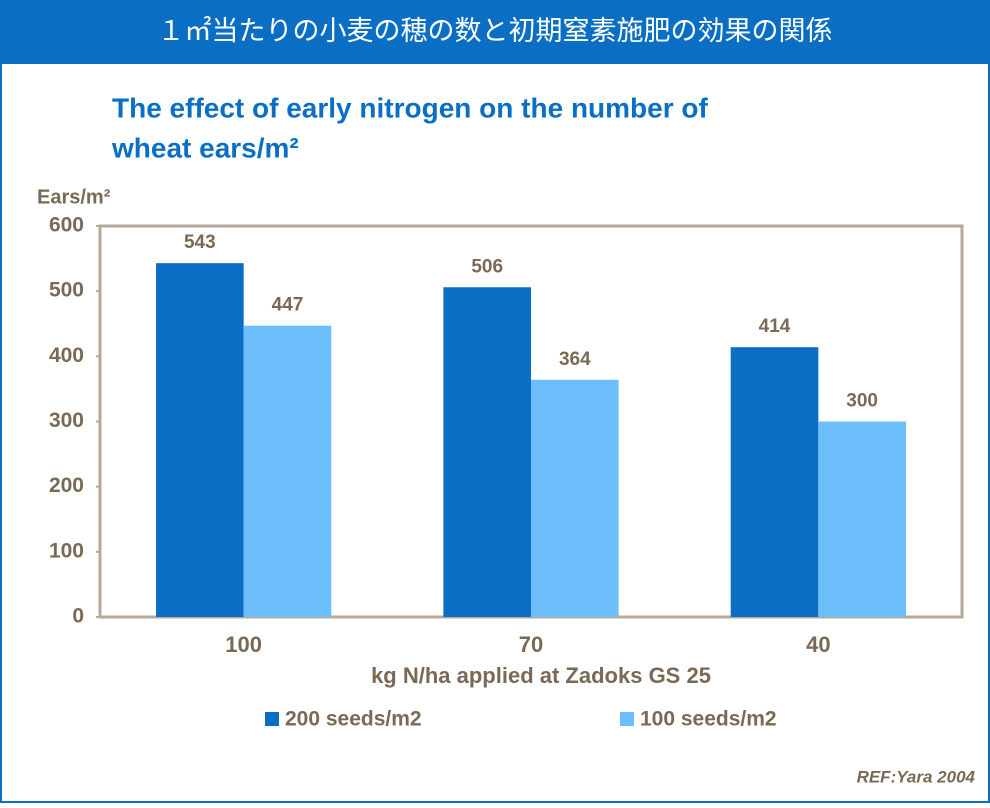 The width and height of the screenshot is (990, 808). Describe the element at coordinates (66, 485) in the screenshot. I see `y-tick-label: 200` at that location.